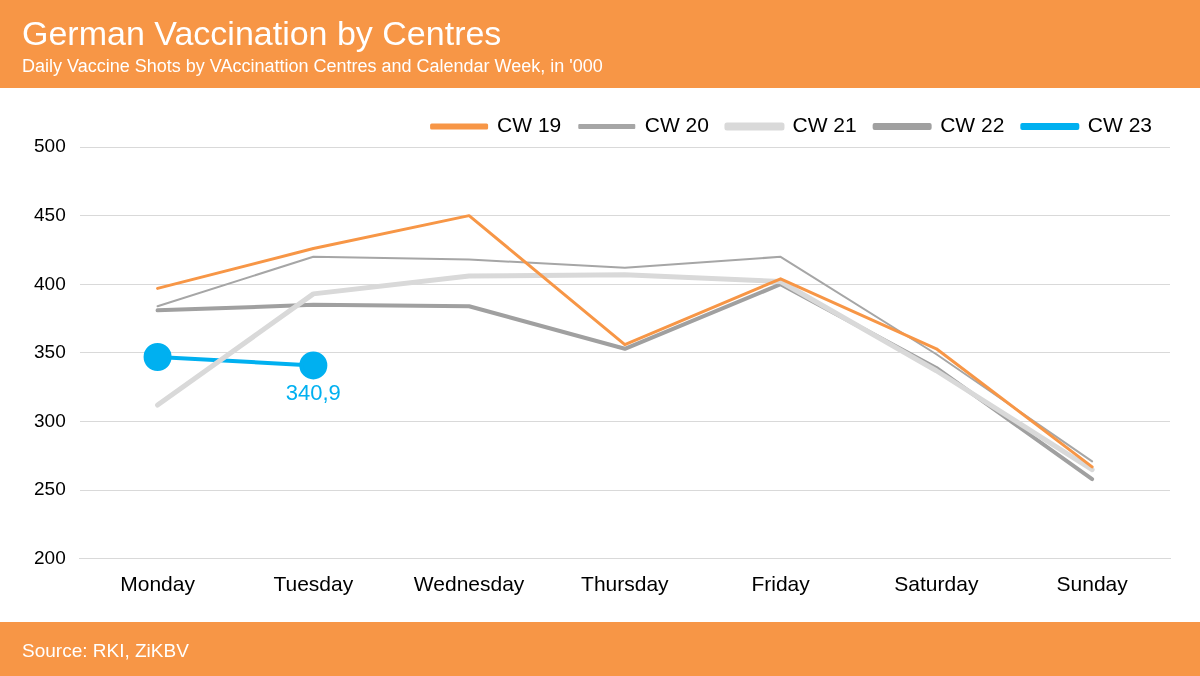 The image size is (1200, 676). Describe the element at coordinates (824, 125) in the screenshot. I see `legend-label: CW 21` at that location.